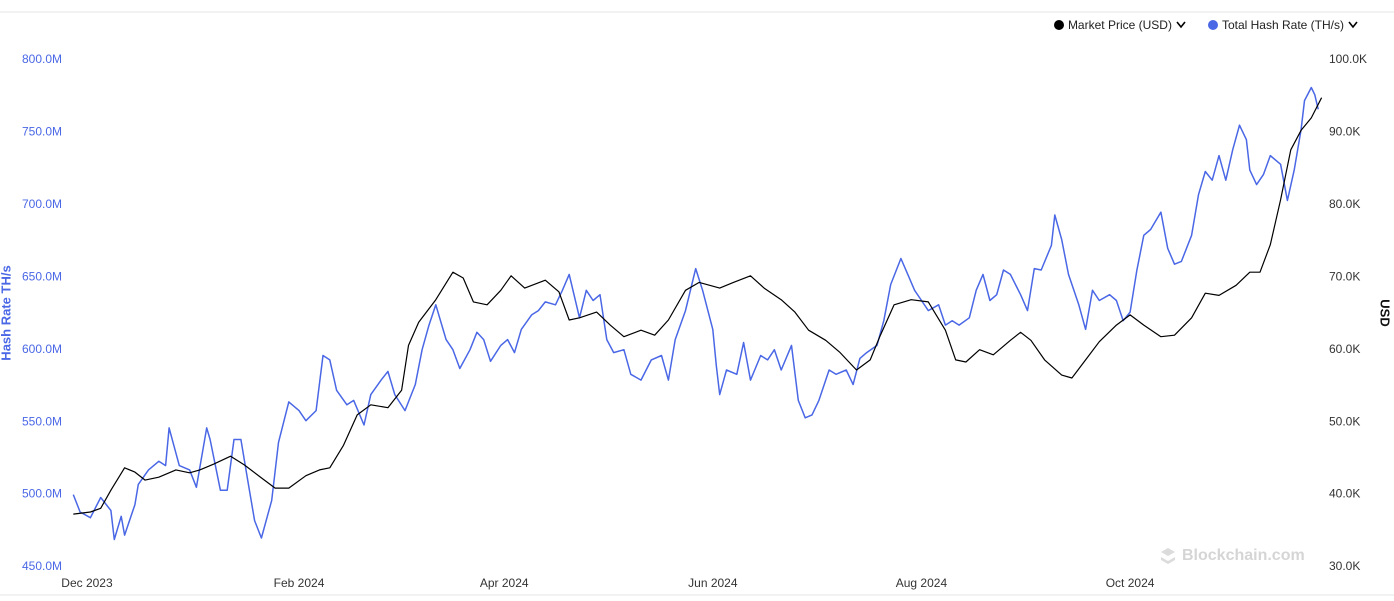  I want to click on x-tick-label: Oct 2024, so click(1130, 583).